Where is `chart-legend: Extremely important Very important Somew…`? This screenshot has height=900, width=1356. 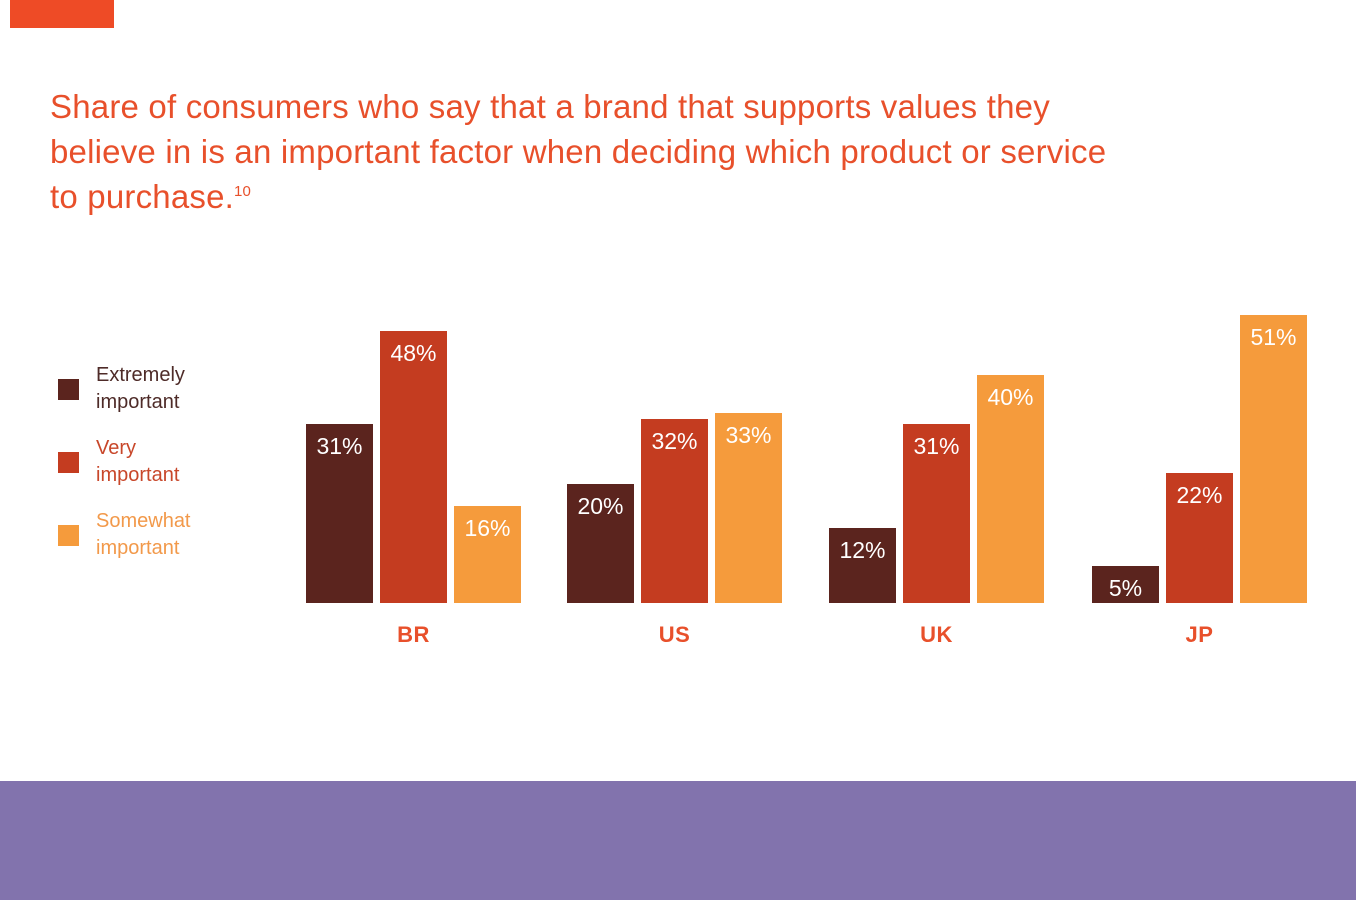
chart-legend: Extremely important Very important Somew… is located at coordinates (124, 471).